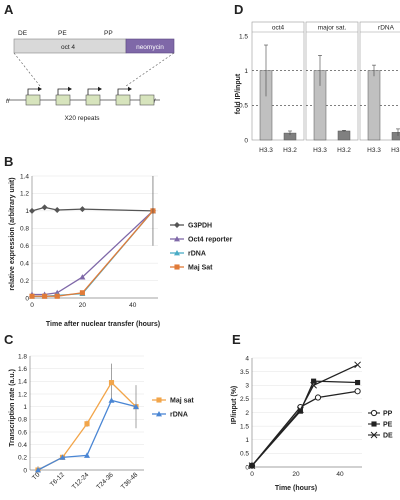 Image resolution: width=400 pixels, height=500 pixels. Describe the element at coordinates (8, 161) in the screenshot. I see `panel-b-letter: B` at that location.